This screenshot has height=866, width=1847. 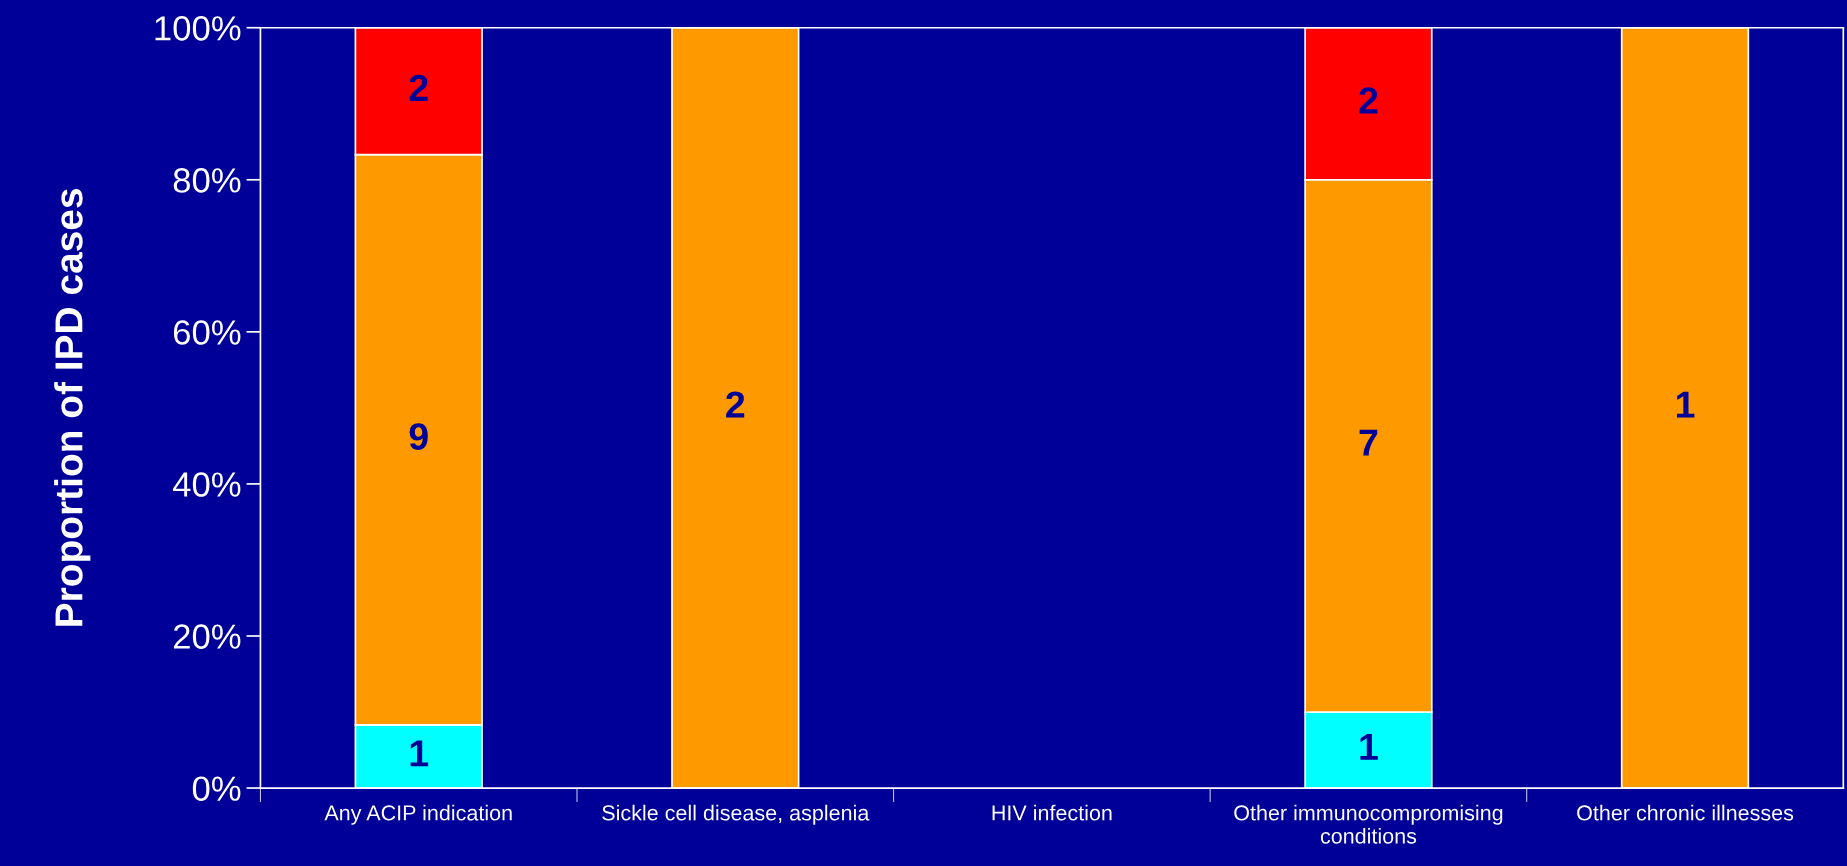 What do you see at coordinates (72, 407) in the screenshot?
I see `y-axis-title: Proportion of IPD cases` at bounding box center [72, 407].